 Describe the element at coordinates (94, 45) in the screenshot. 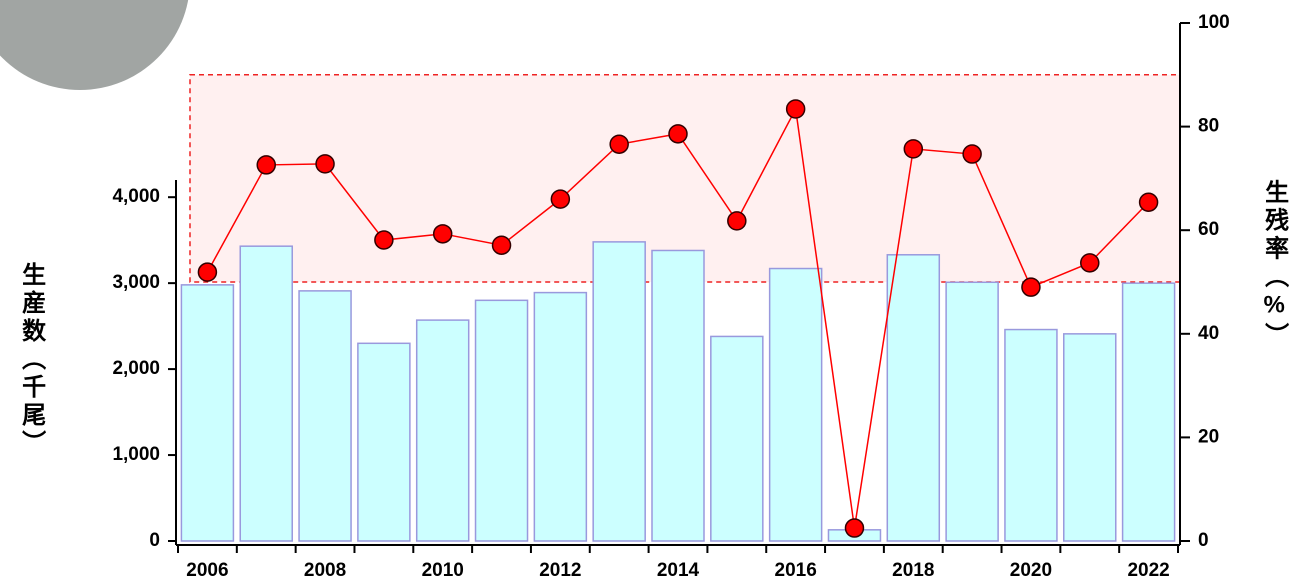

I see `photo` at that location.